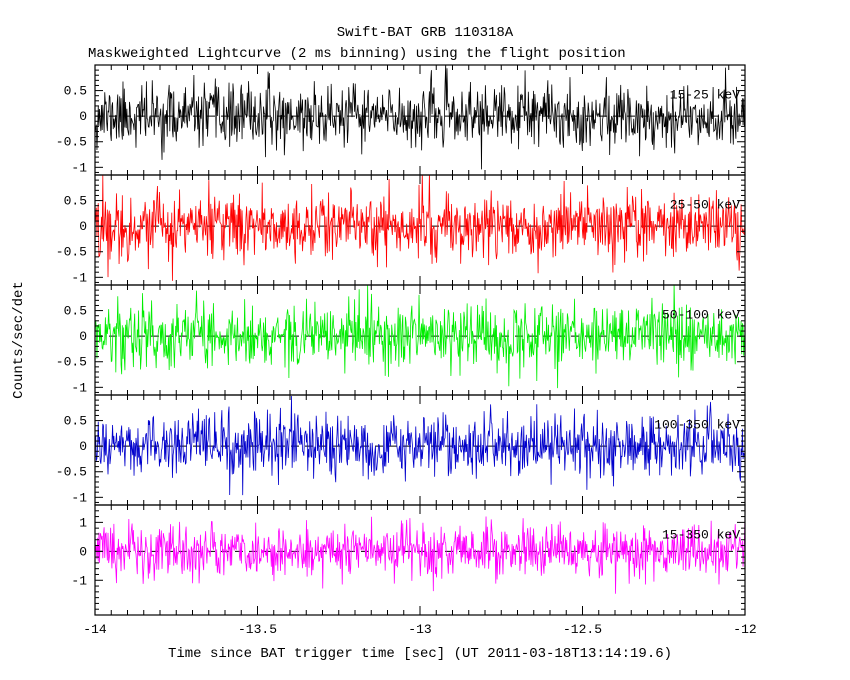 This screenshot has width=850, height=680. I want to click on trace-15-25-kev, so click(420, 117).